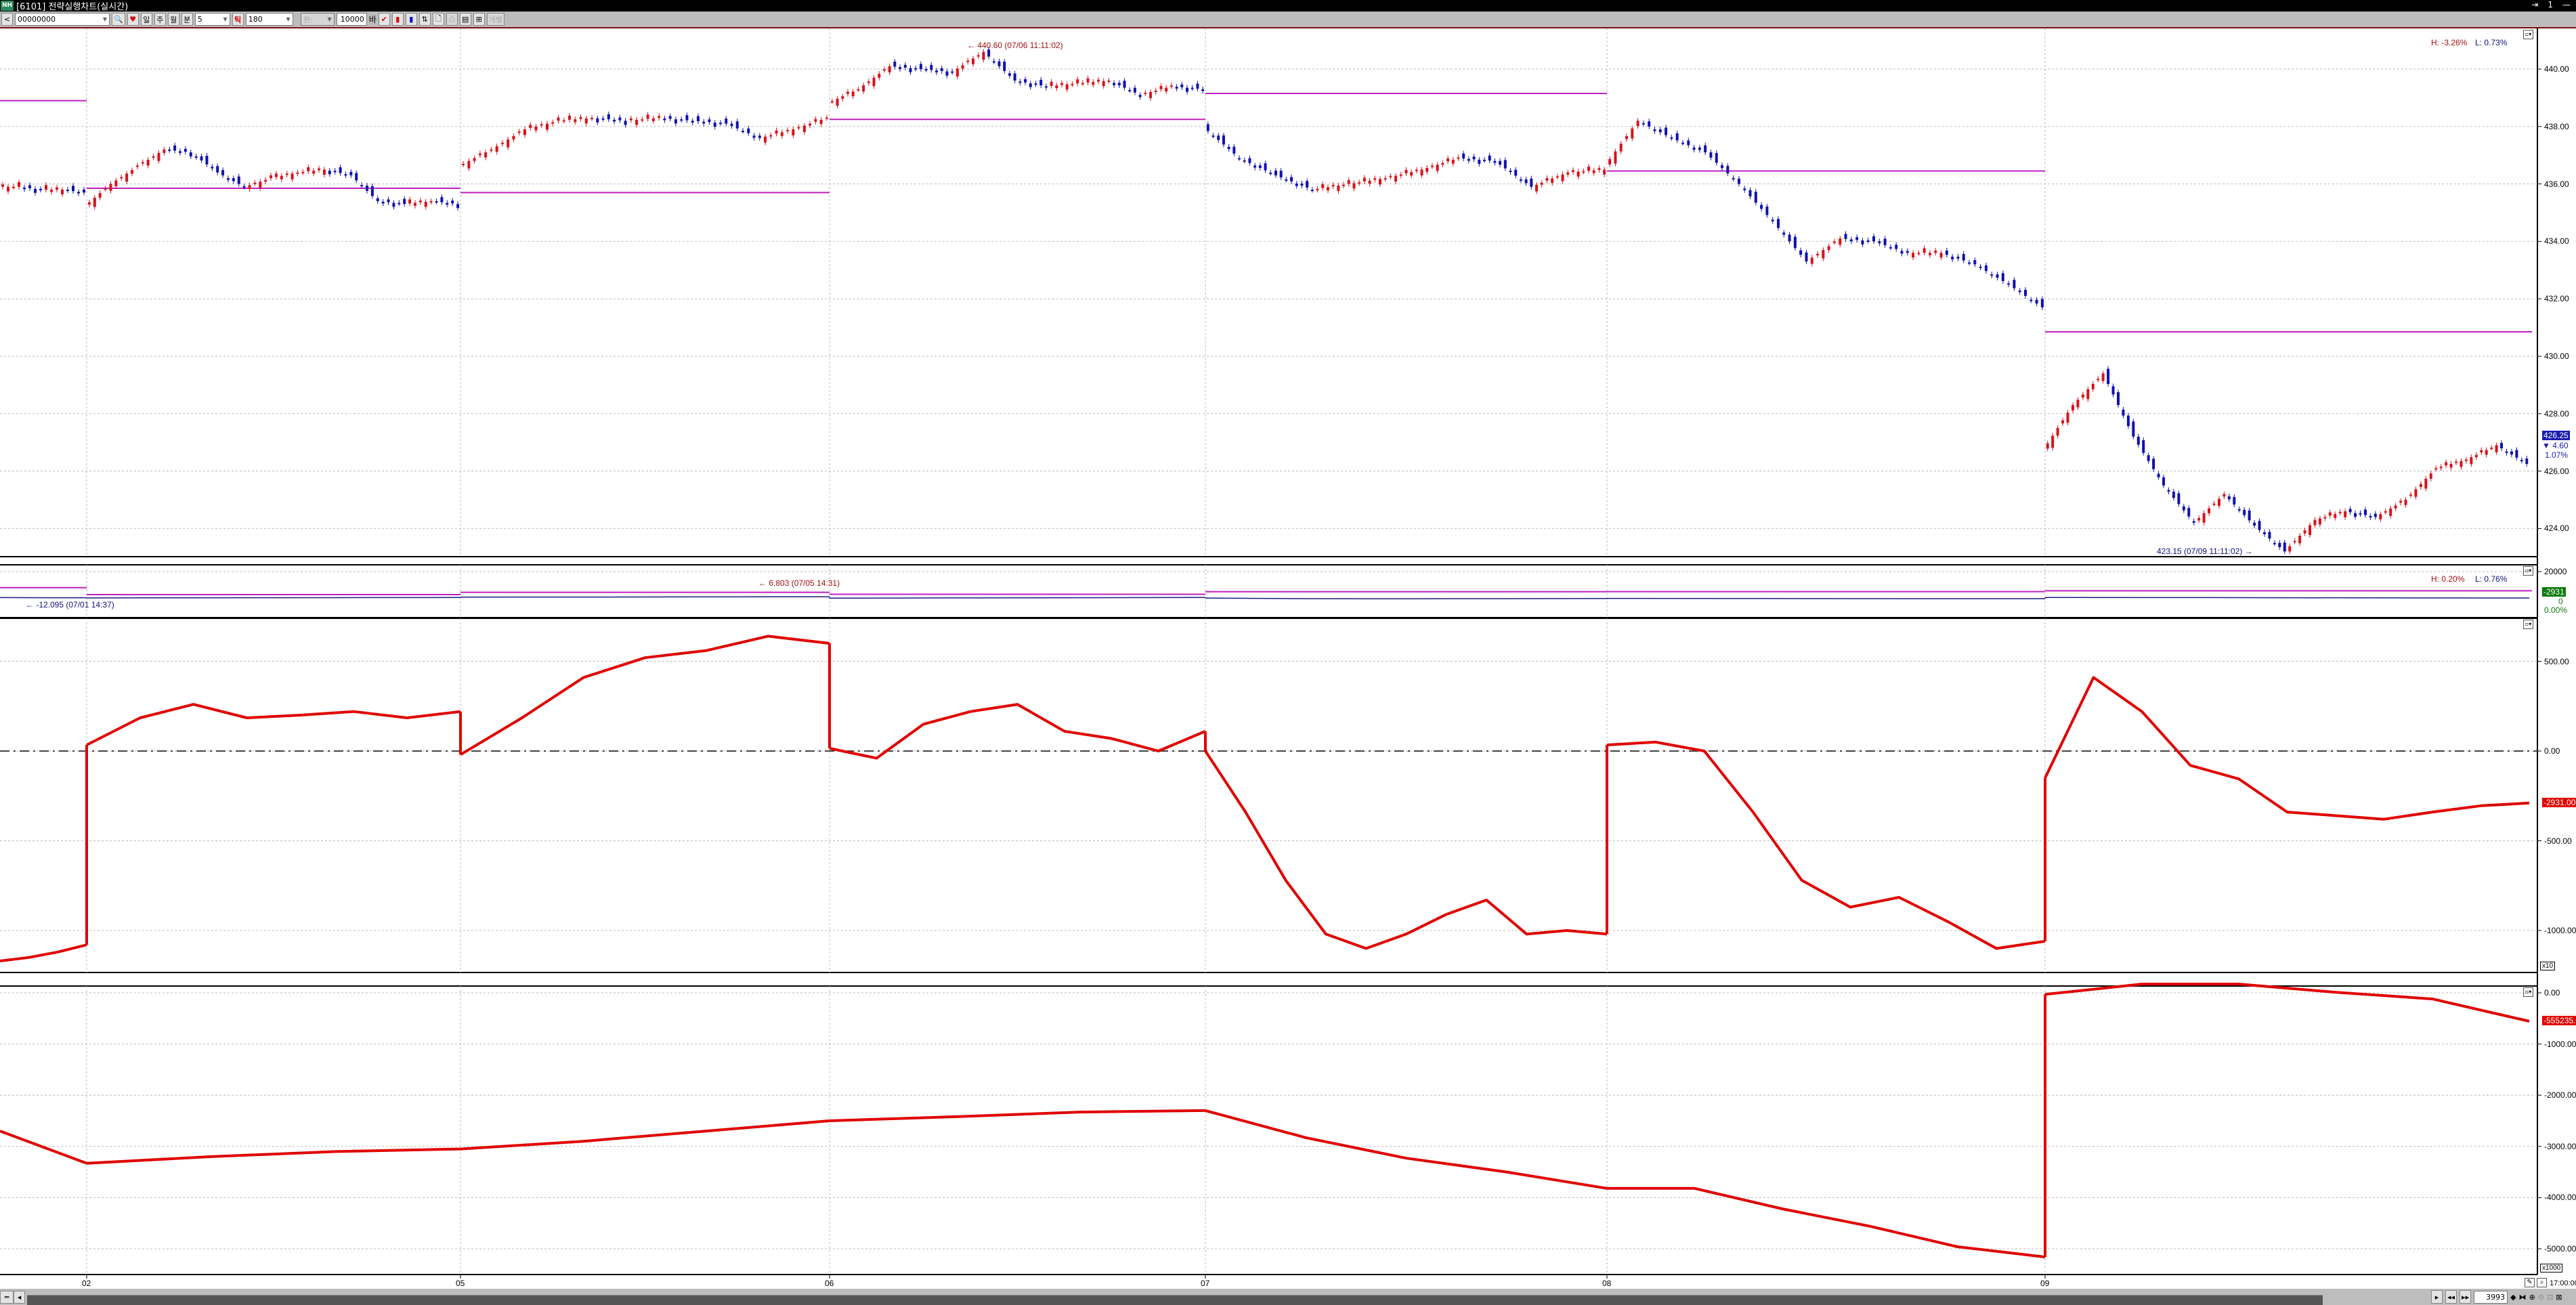  What do you see at coordinates (411, 19) in the screenshot?
I see `candle-blue-icon: ▮` at bounding box center [411, 19].